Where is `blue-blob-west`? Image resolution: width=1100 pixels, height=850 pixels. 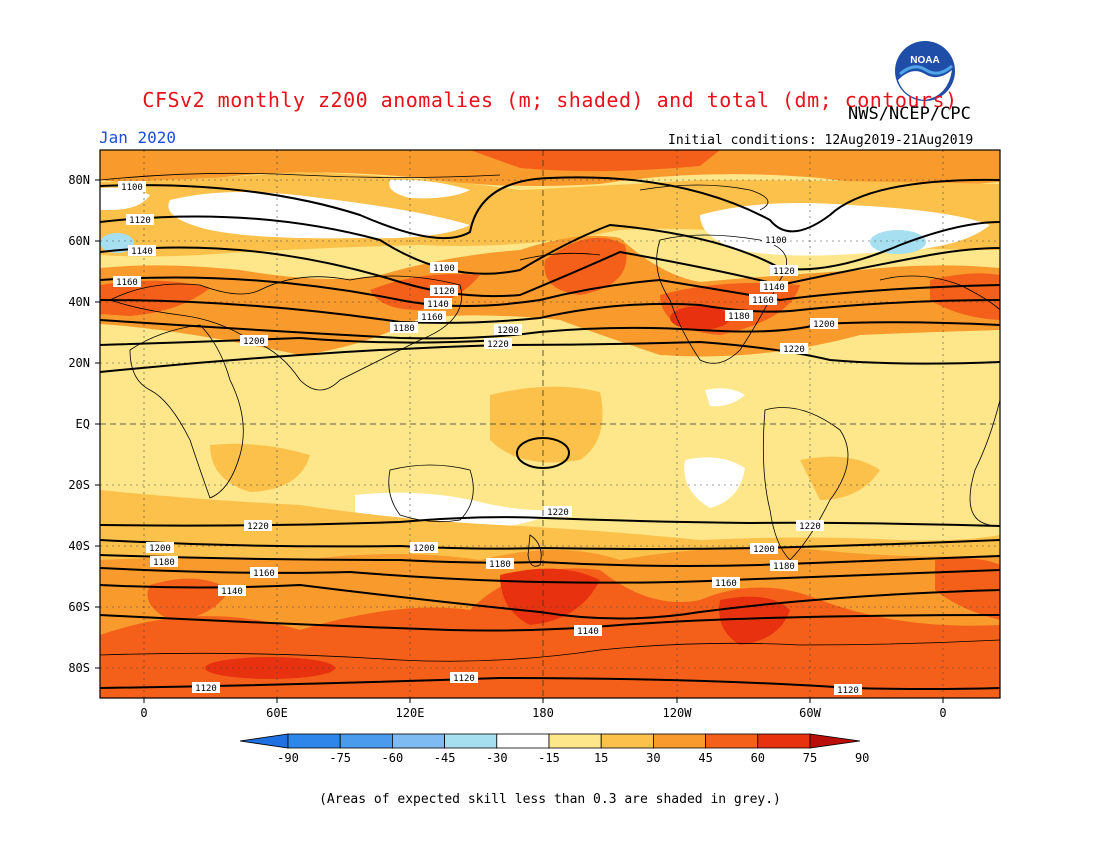 blue-blob-west is located at coordinates (117, 243).